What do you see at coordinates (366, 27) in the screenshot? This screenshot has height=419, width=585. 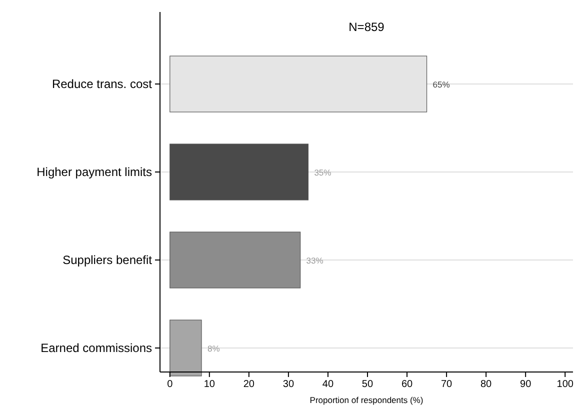 I see `text: N=859` at bounding box center [366, 27].